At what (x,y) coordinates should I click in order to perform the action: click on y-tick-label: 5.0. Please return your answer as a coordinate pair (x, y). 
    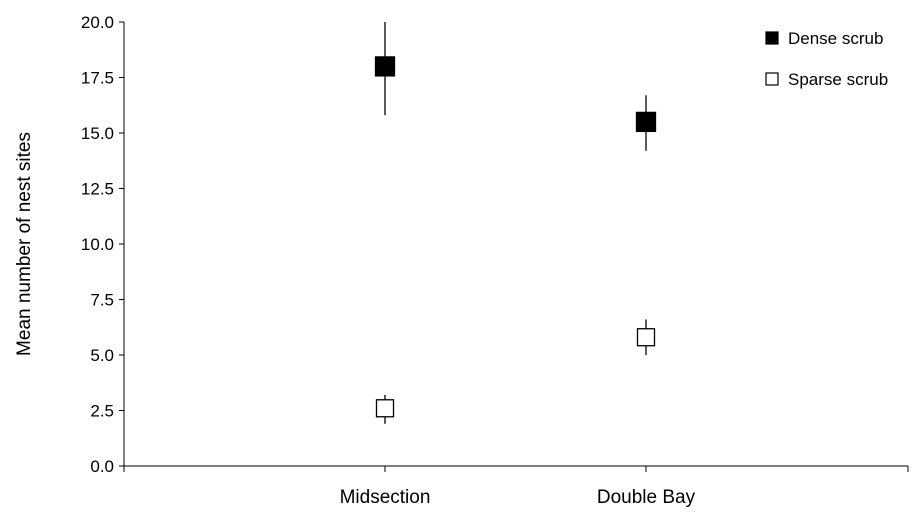
    Looking at the image, I should click on (102, 355).